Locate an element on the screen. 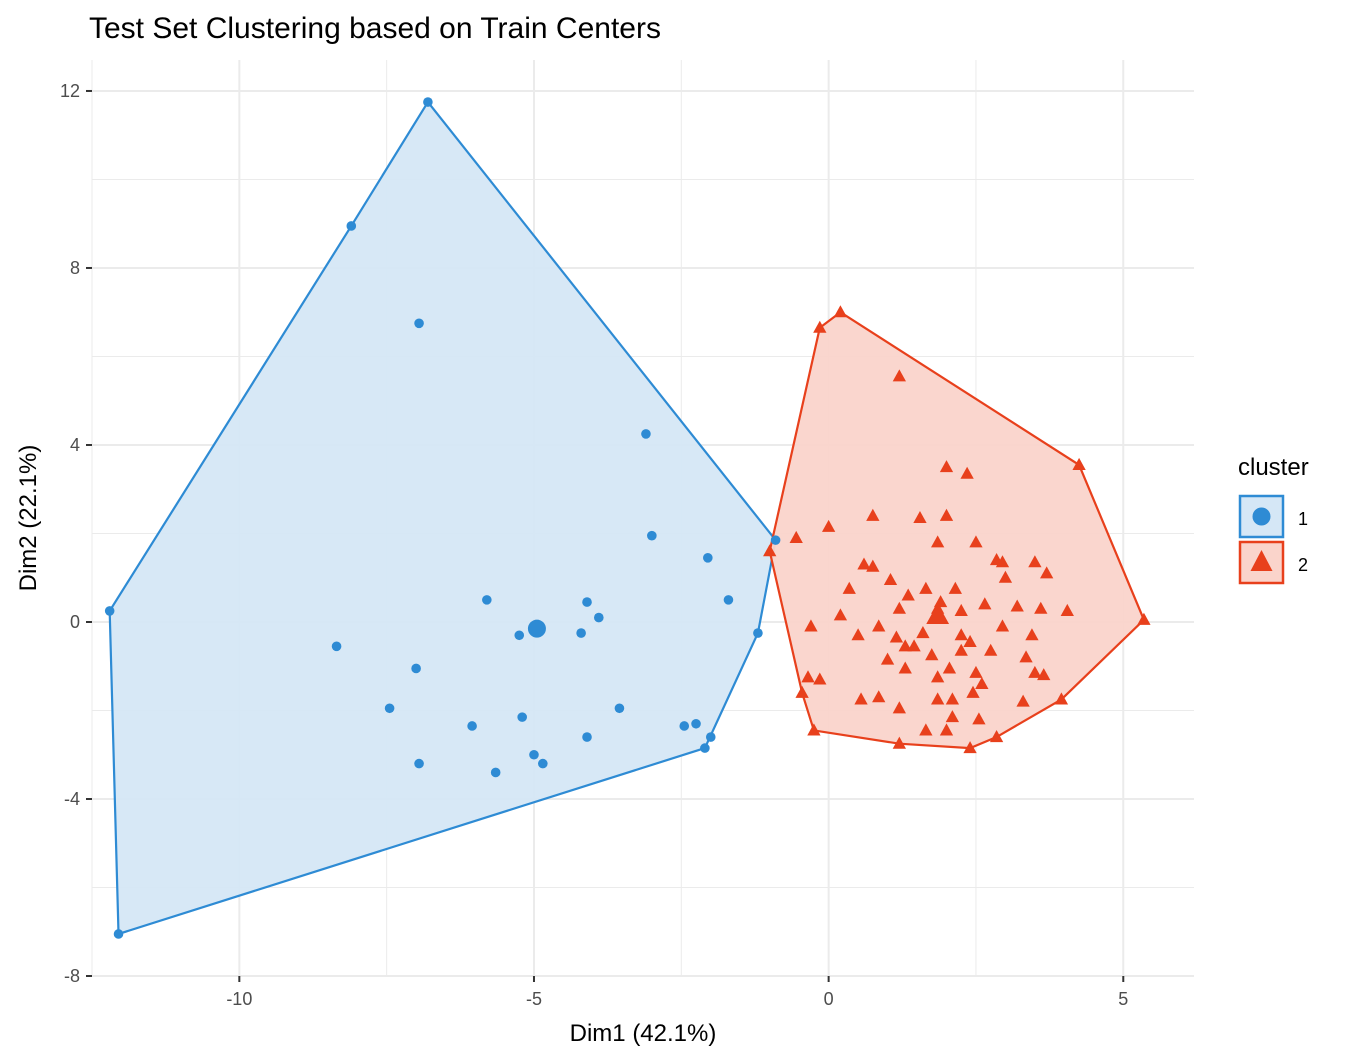 This screenshot has height=1060, width=1354. cluster-centers is located at coordinates (738, 620).